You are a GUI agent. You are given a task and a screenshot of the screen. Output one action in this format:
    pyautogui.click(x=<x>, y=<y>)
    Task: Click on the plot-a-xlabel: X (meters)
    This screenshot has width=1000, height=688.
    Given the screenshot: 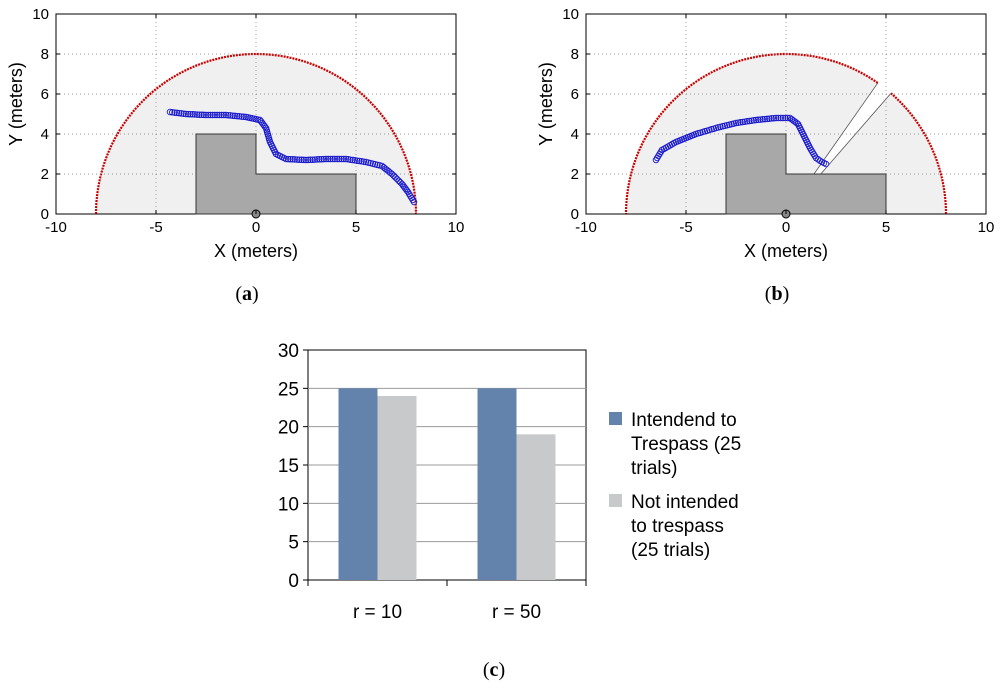 What is the action you would take?
    pyautogui.click(x=256, y=251)
    